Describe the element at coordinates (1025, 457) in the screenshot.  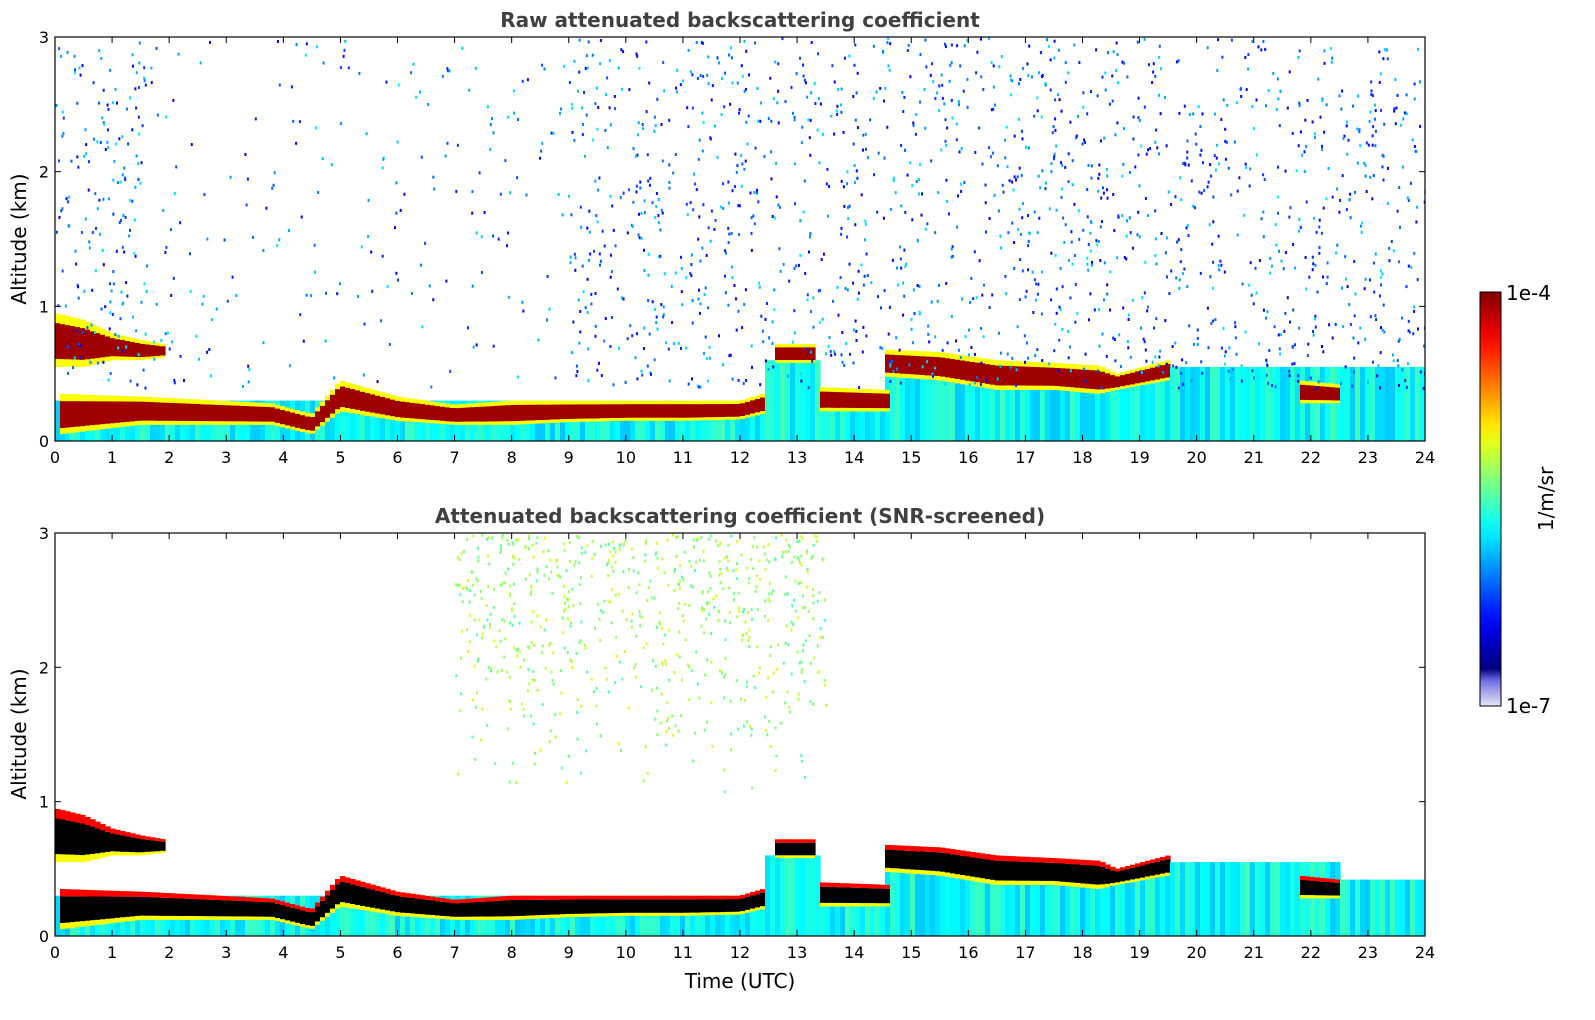
I see `x-tick-label: 17` at that location.